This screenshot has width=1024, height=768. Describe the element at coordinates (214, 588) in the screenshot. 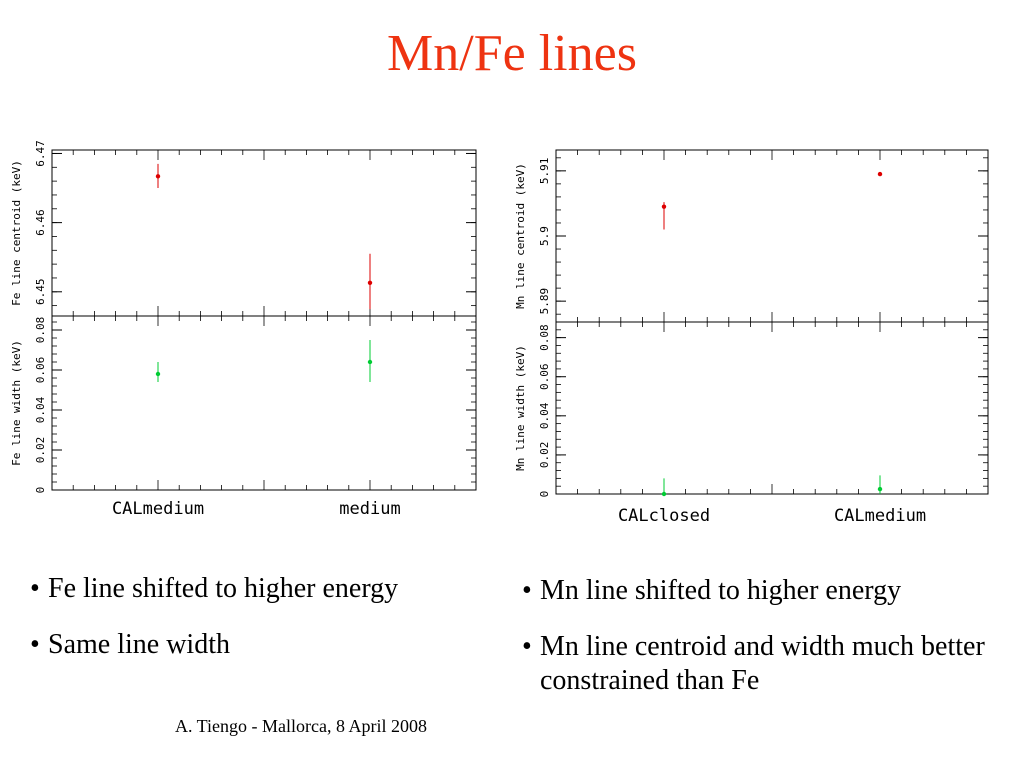

I see `bullet-item: • Fe line shifted to higher energy` at that location.